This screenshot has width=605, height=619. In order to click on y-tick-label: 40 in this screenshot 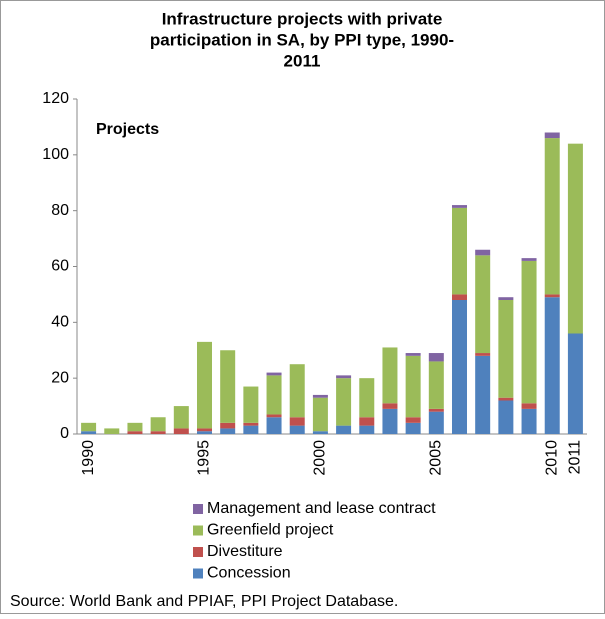, I will do `click(60, 322)`.